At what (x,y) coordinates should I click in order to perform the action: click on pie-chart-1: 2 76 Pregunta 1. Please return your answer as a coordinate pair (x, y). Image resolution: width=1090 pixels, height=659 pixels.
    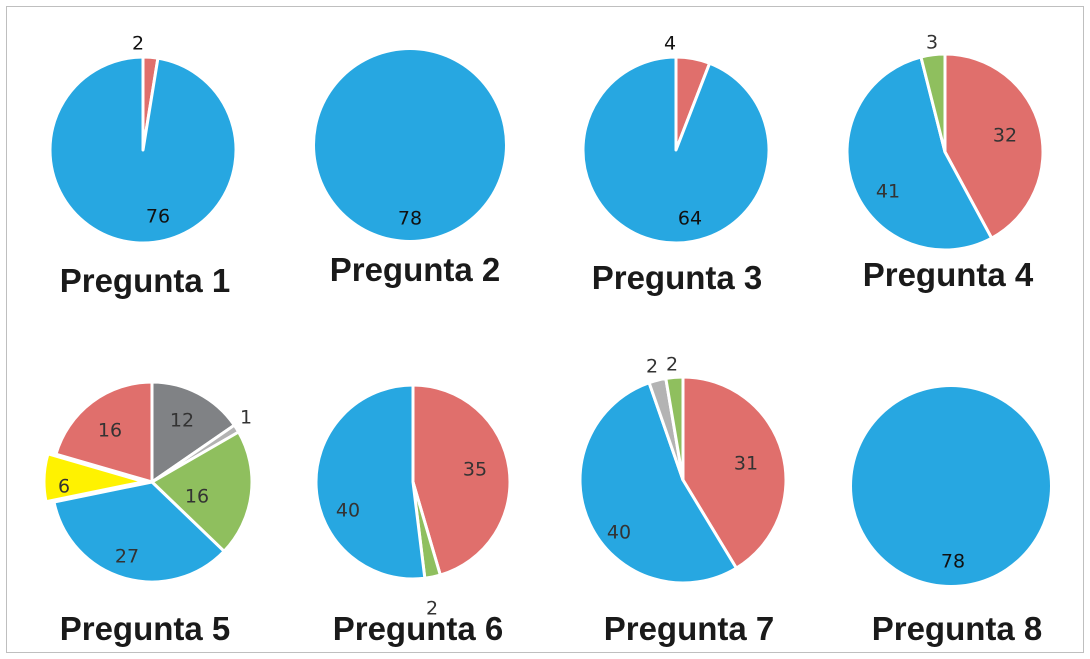
    Looking at the image, I should click on (143, 166).